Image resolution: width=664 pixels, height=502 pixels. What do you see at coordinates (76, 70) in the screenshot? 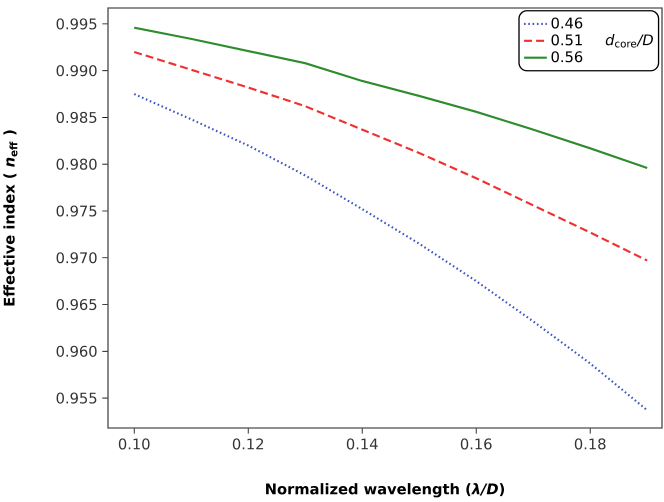
I see `y-tick-label: 0.990` at bounding box center [76, 70].